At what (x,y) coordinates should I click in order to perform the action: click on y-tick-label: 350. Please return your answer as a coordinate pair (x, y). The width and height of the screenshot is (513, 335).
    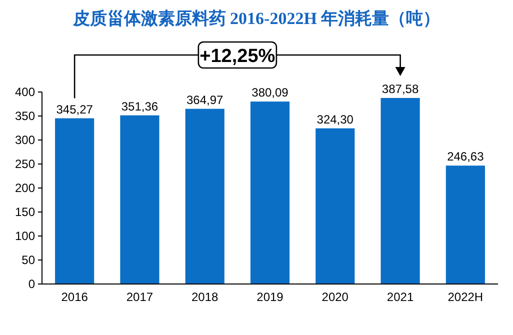
    Looking at the image, I should click on (25, 116).